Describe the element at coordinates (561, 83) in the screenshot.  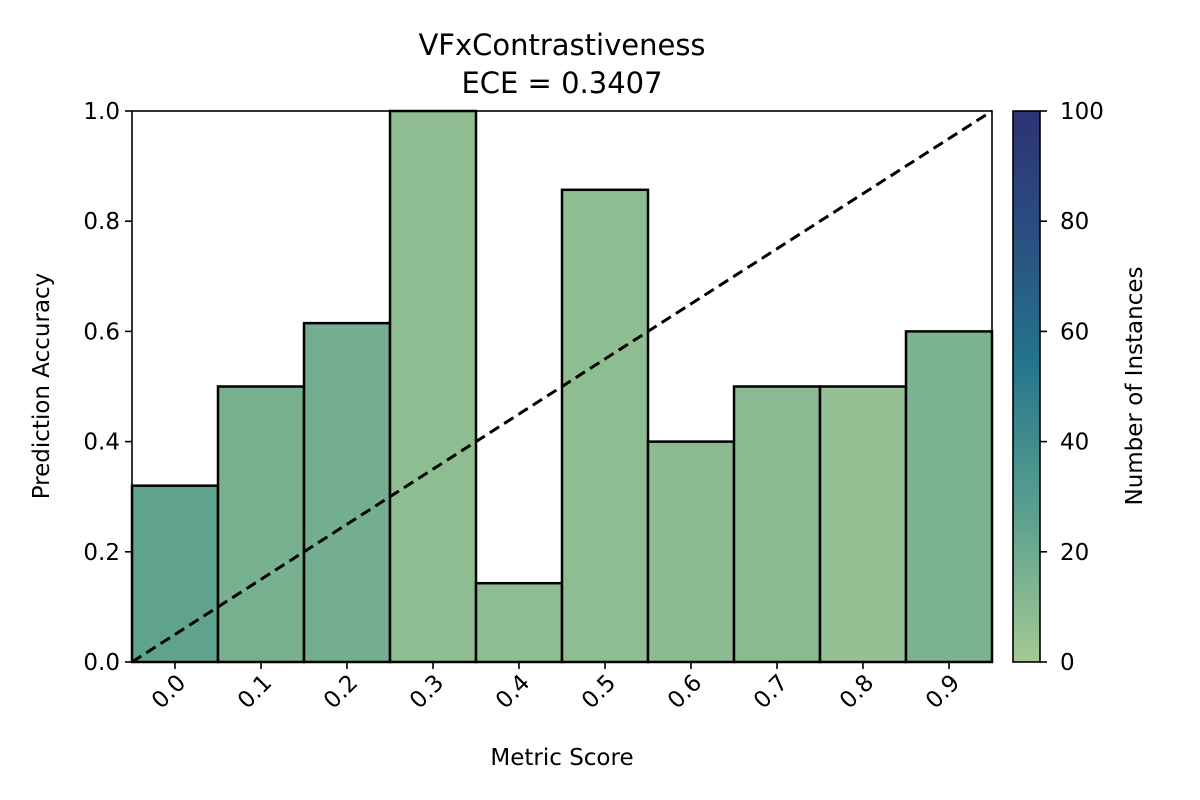
I see `chart-subtitle: ECE = 0.3407` at that location.